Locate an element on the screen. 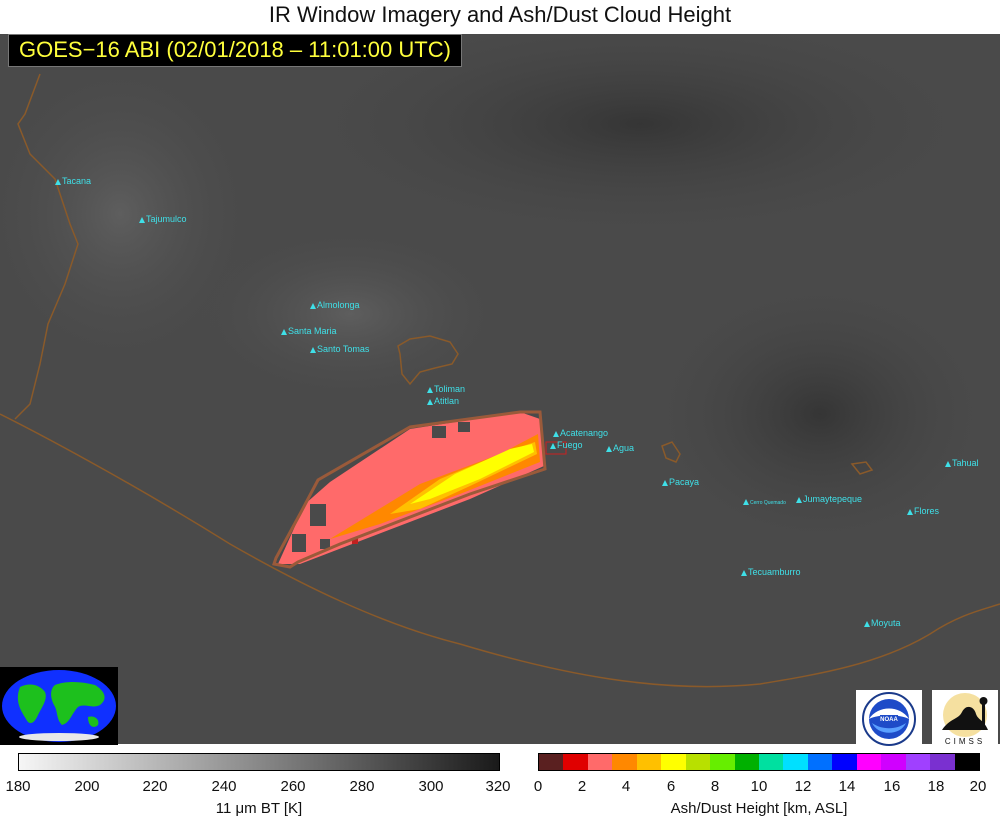 The width and height of the screenshot is (1000, 821). volcano-marker: Atitlan is located at coordinates (443, 401).